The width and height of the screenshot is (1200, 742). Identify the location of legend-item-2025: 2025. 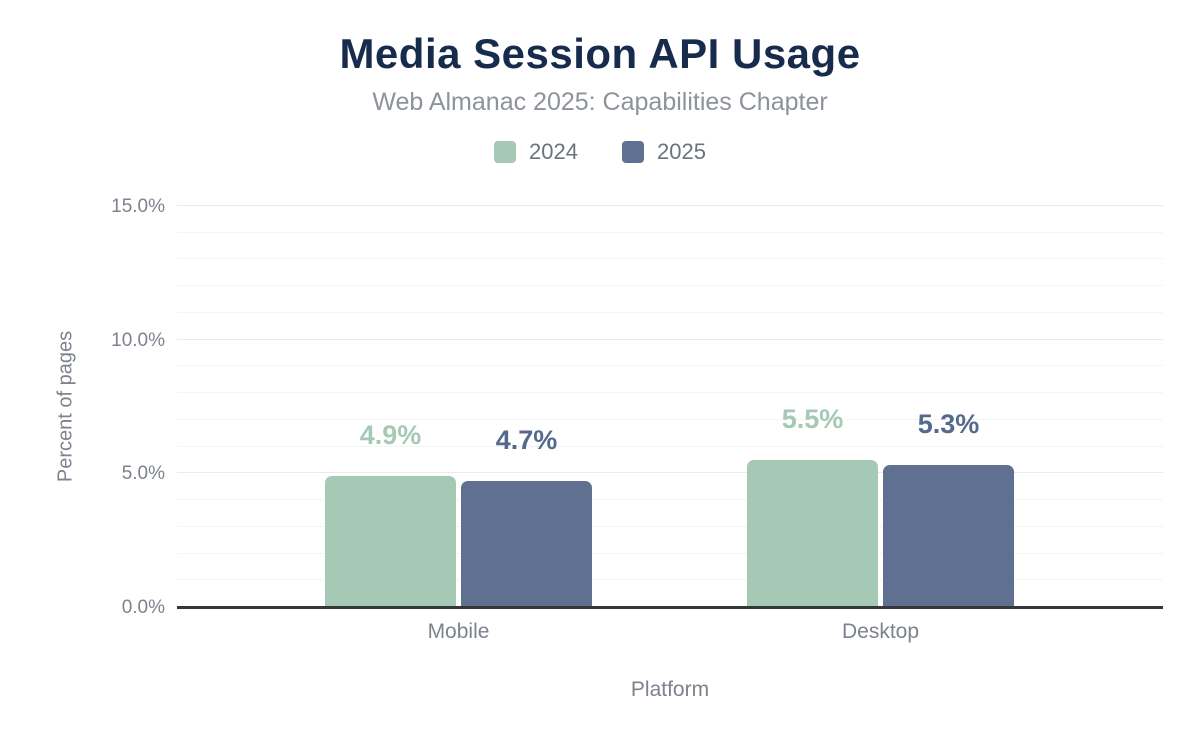
(664, 152).